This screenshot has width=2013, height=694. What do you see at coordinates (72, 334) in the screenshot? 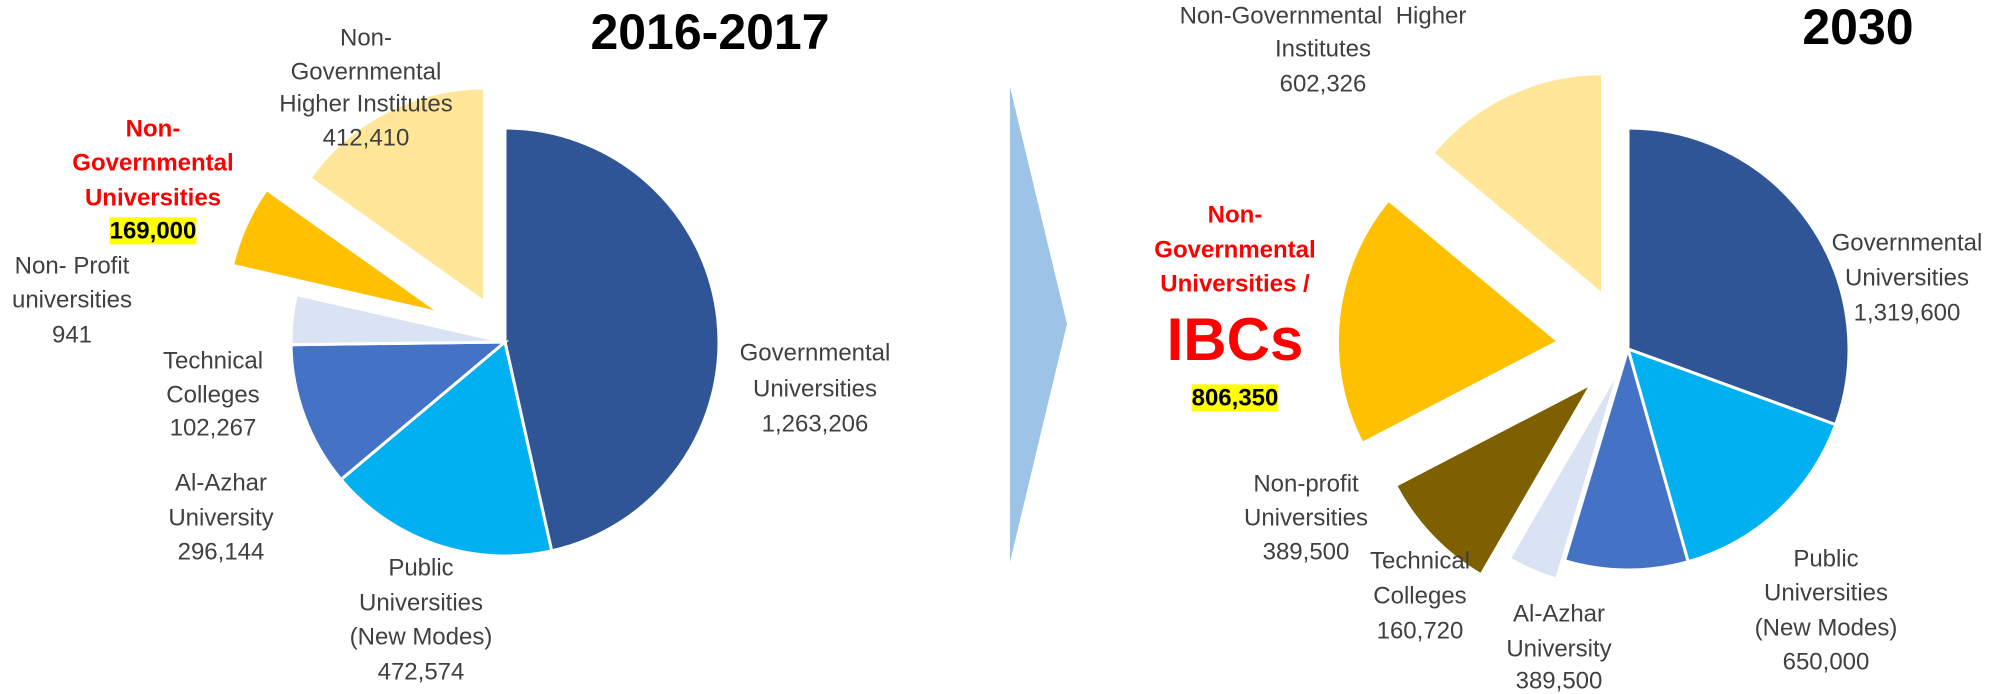
I see `value-label: 941` at bounding box center [72, 334].